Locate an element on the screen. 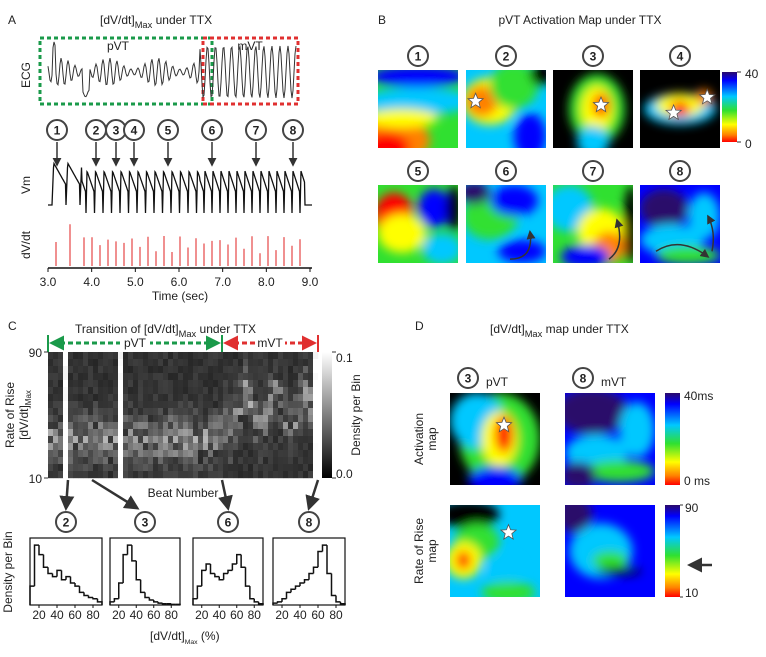  y-axis-label: Rate of Rise is located at coordinates (10, 415).